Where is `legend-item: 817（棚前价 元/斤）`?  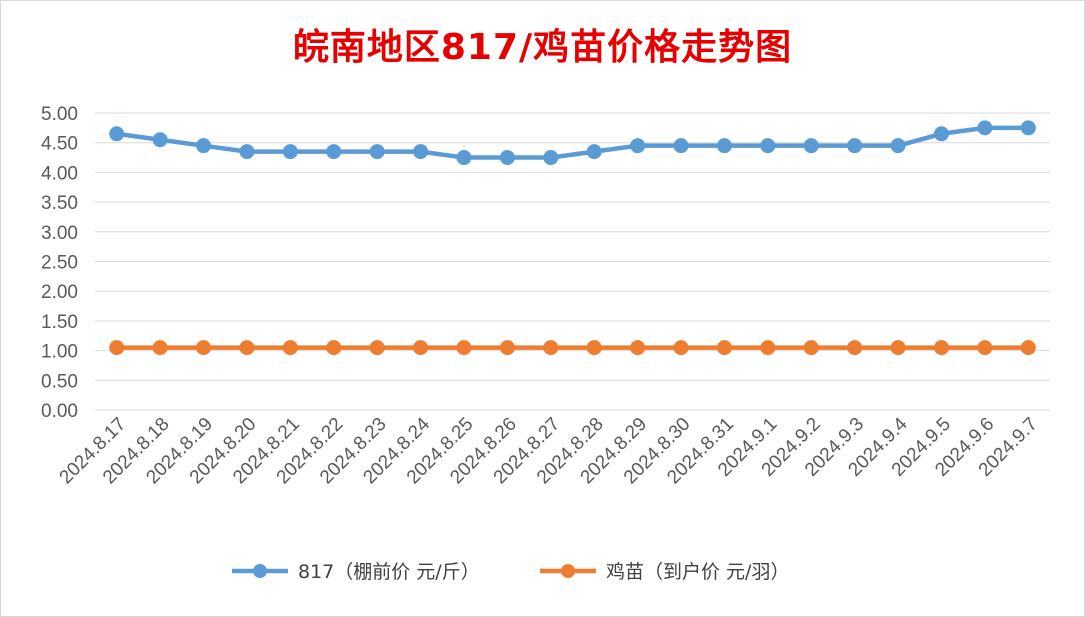 legend-item: 817（棚前价 元/斤） is located at coordinates (356, 572).